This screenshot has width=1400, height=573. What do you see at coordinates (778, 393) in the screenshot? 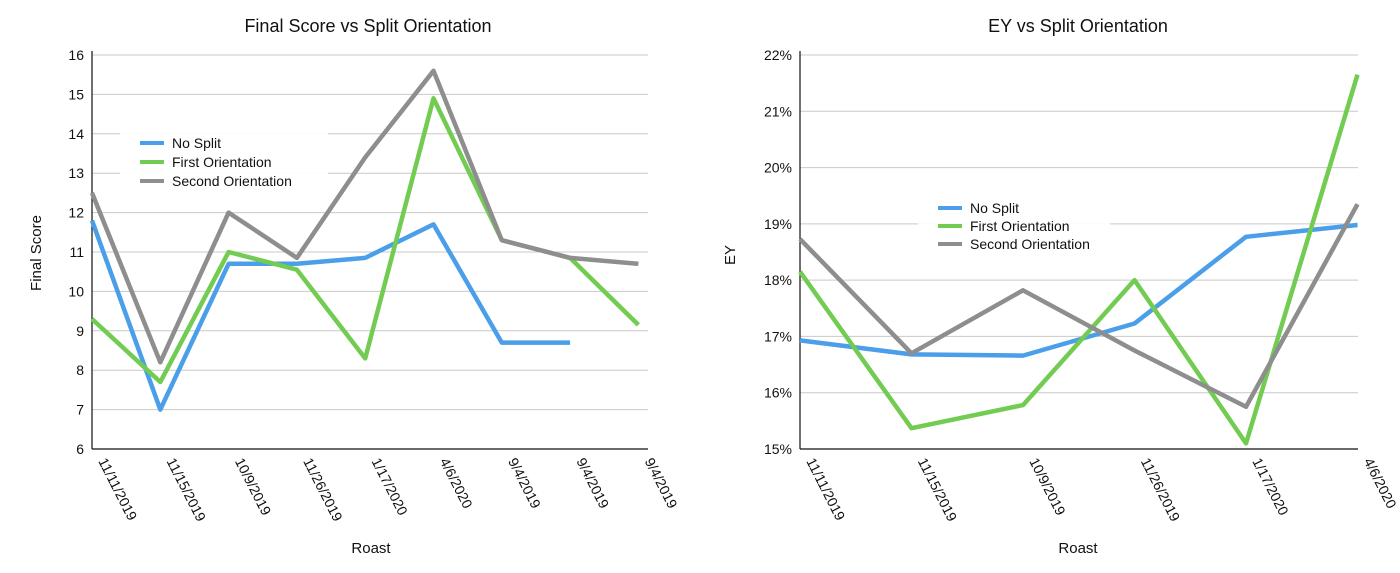
I see `ey-y-tick-label: 16%` at bounding box center [778, 393].